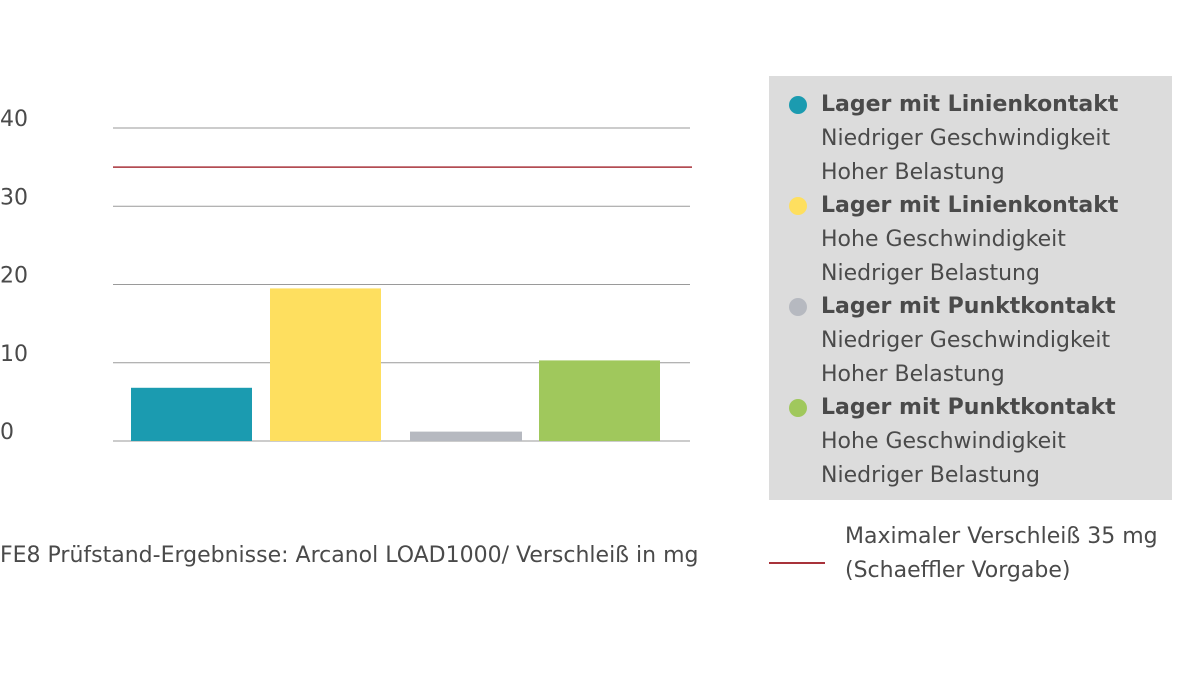  What do you see at coordinates (14, 119) in the screenshot?
I see `y-tick-label: 40` at bounding box center [14, 119].